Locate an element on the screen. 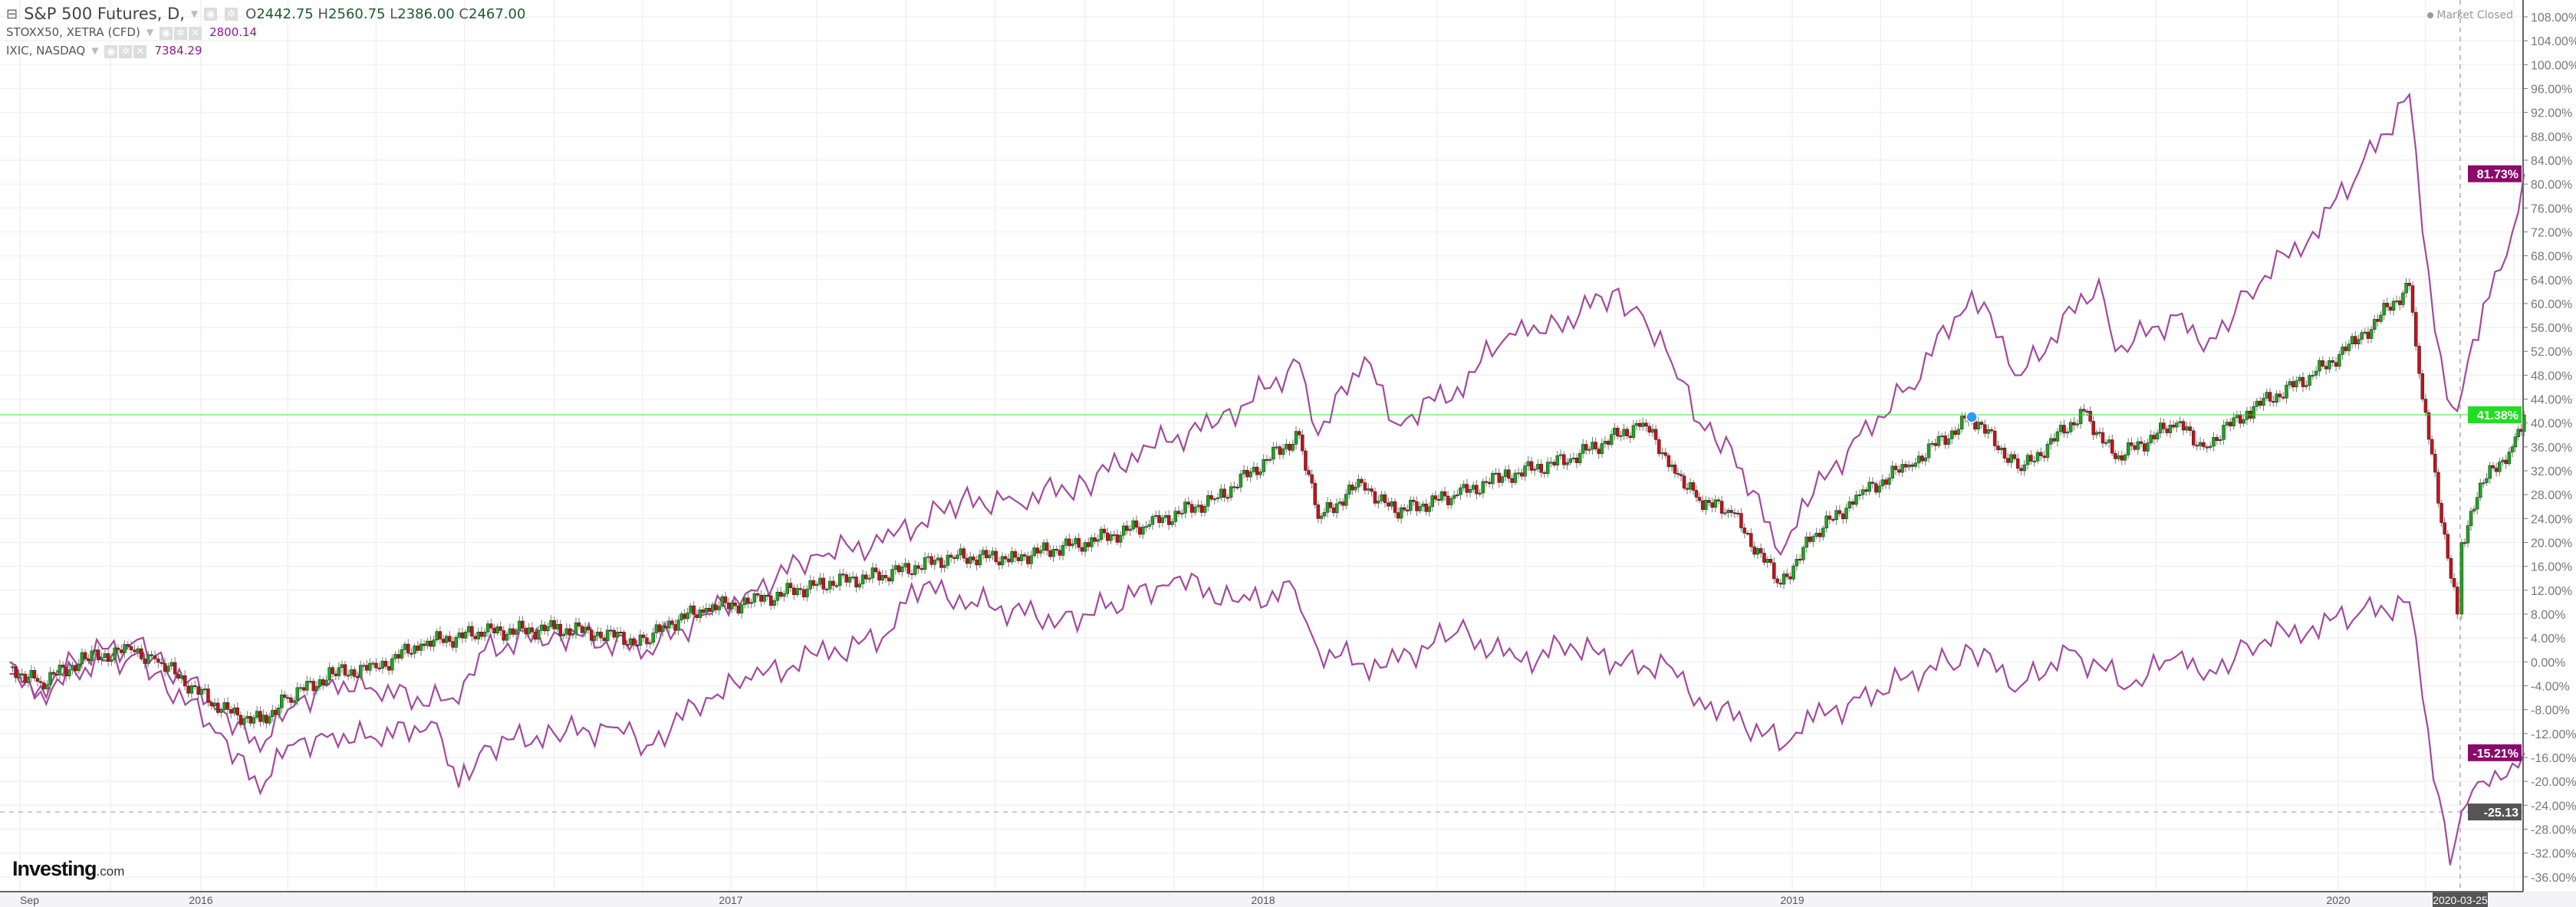 This screenshot has width=2576, height=907. collapse-icon: ⊟ is located at coordinates (12, 13).